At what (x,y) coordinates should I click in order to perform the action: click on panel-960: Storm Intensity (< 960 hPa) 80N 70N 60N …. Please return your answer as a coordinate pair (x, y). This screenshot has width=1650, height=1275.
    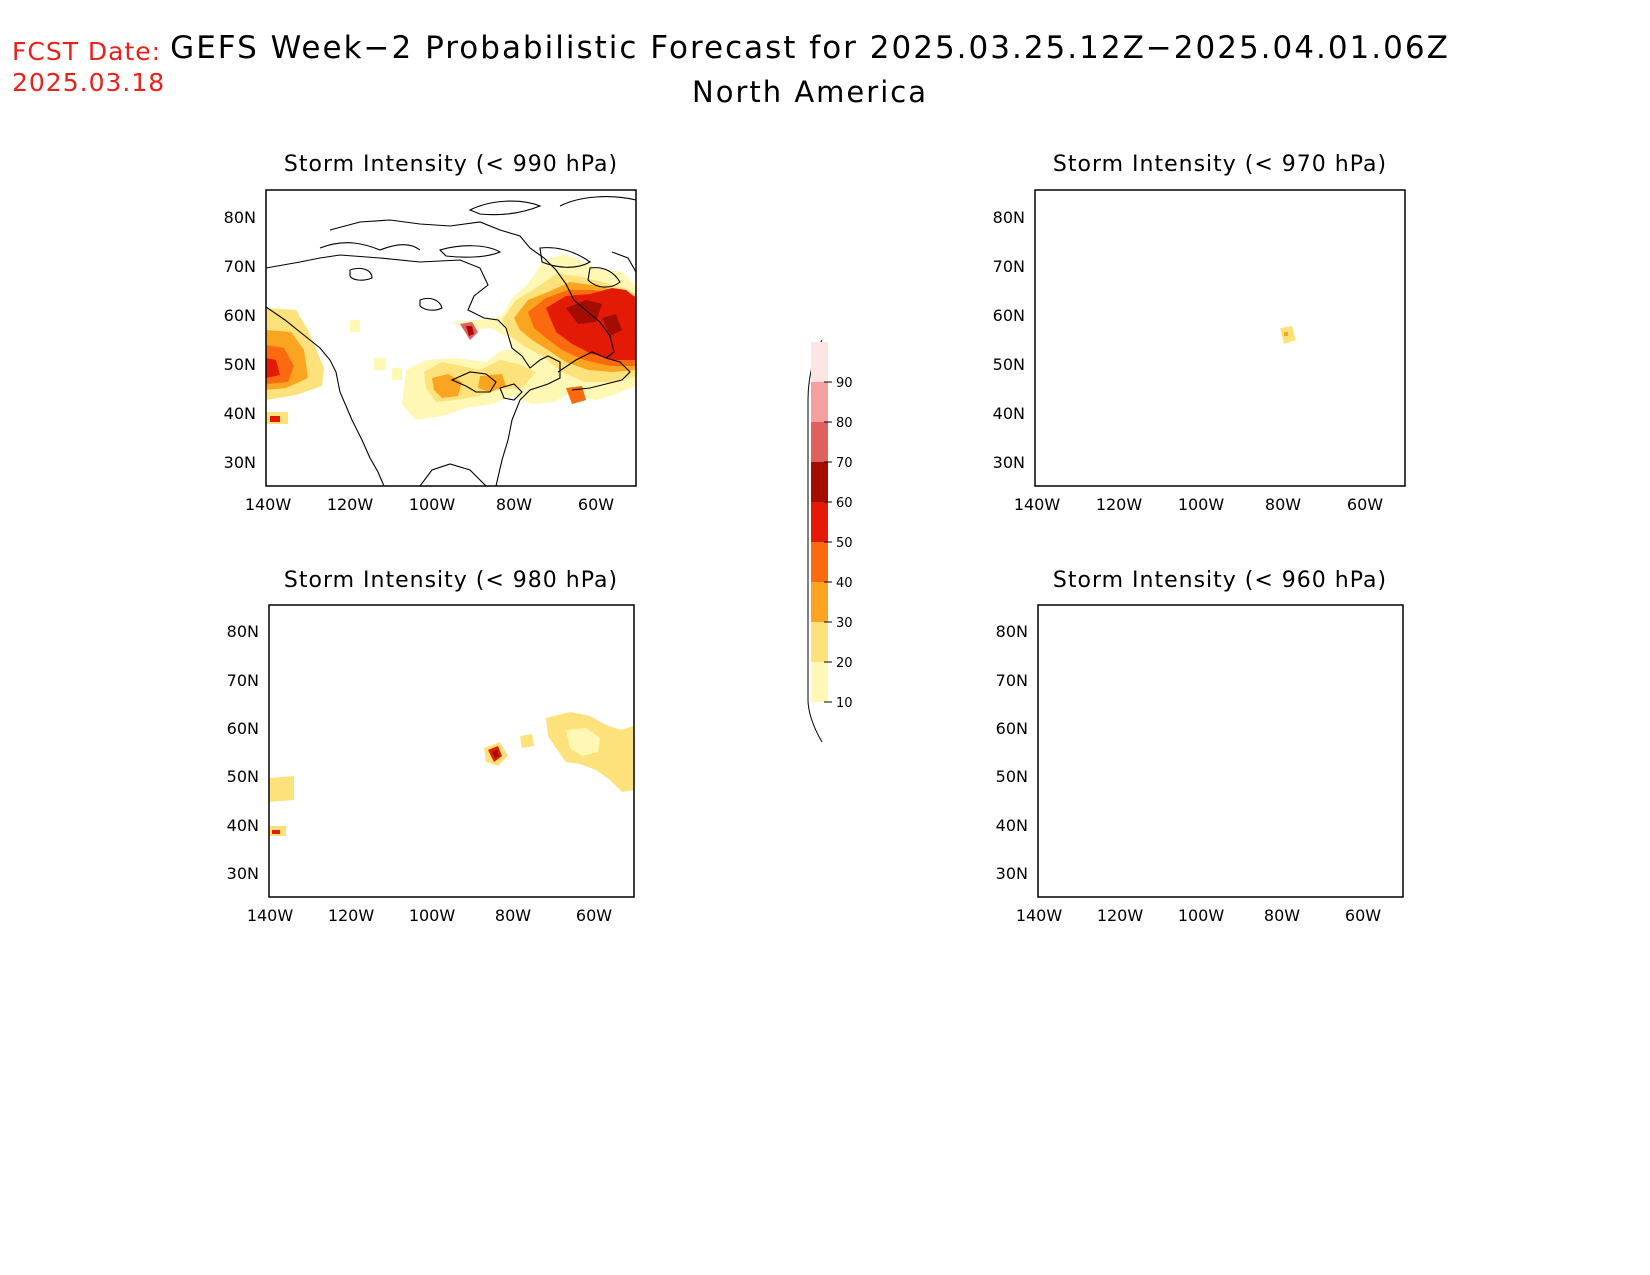
    Looking at the image, I should click on (1200, 746).